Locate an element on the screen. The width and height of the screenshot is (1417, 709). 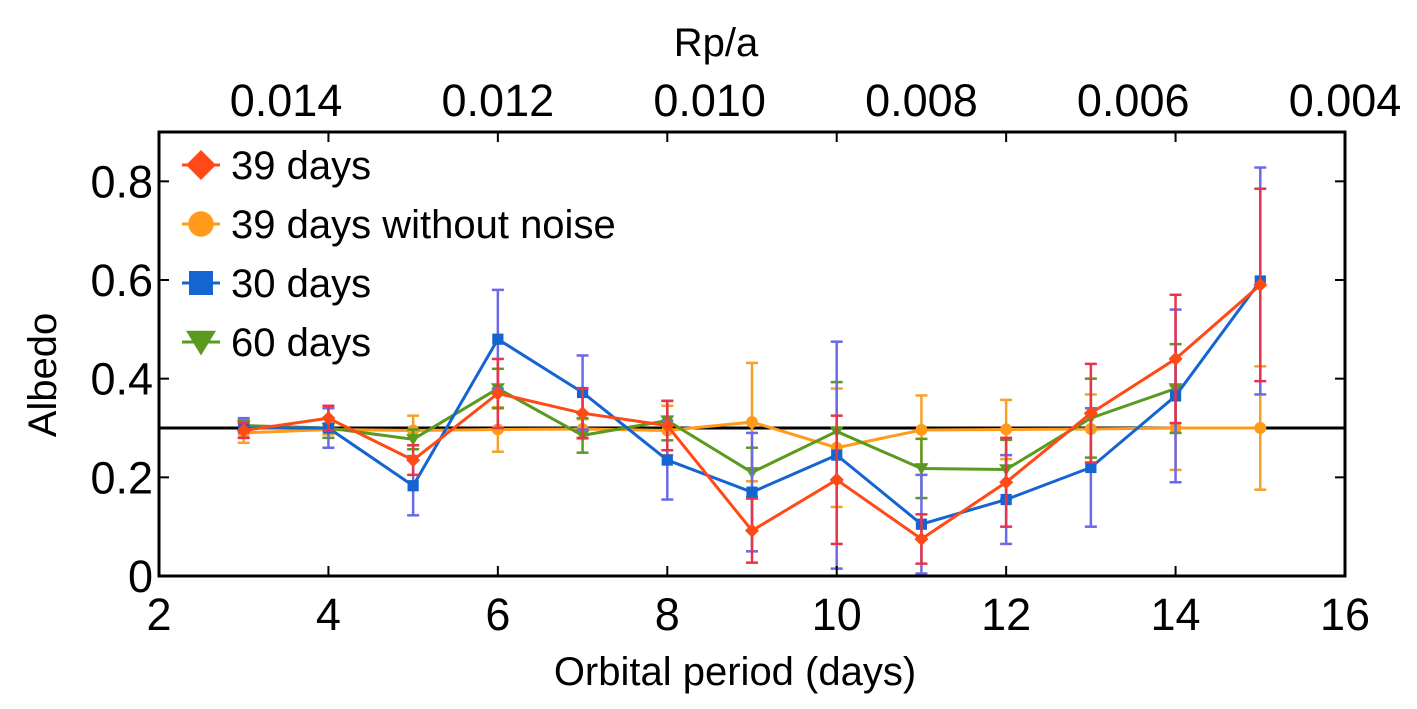
x-axis-label: Orbital period (days) is located at coordinates (735, 672).